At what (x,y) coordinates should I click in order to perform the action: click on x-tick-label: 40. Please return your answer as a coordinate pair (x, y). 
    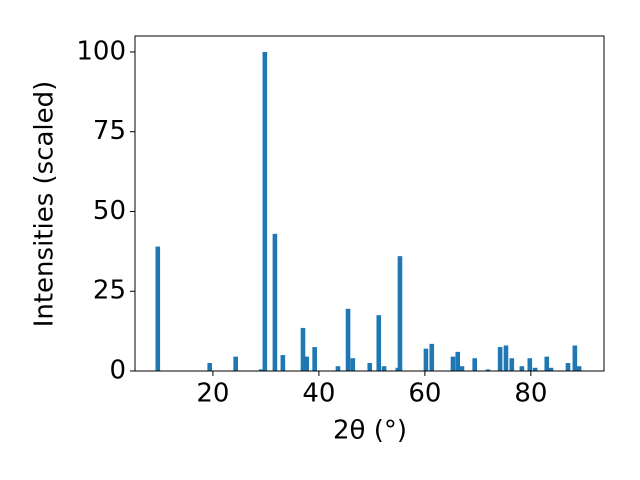
    Looking at the image, I should click on (318, 394).